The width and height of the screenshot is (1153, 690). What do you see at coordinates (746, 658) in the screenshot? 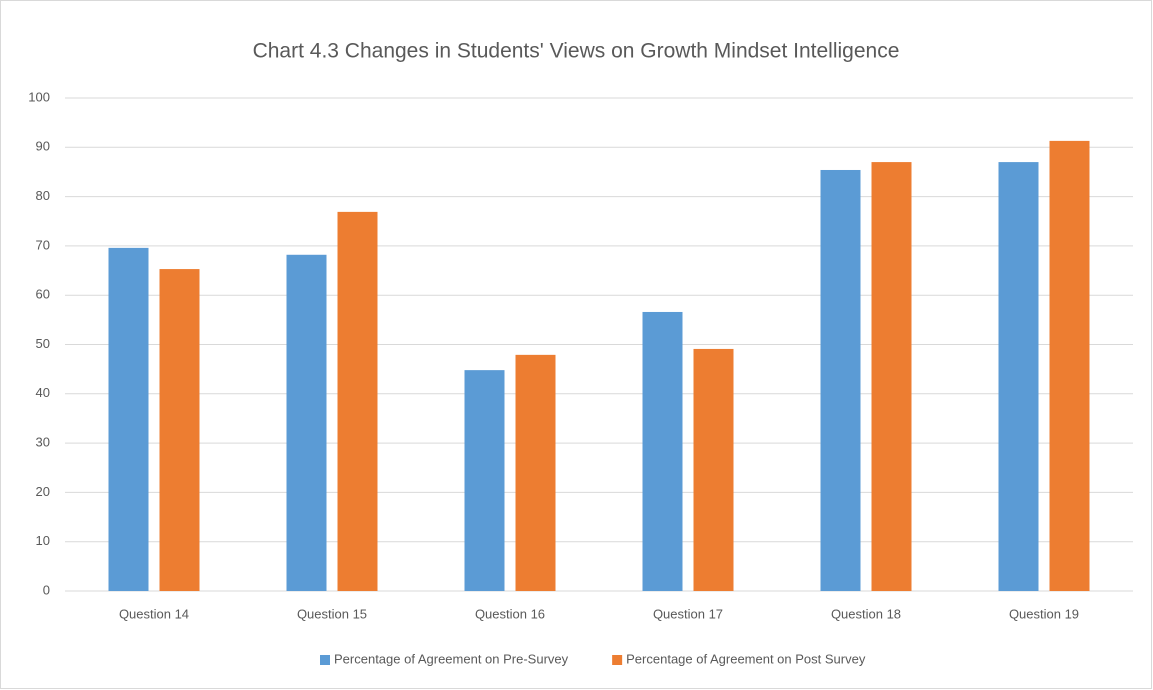
I see `legend-label: Percentage of Agreement on Post Survey` at bounding box center [746, 658].